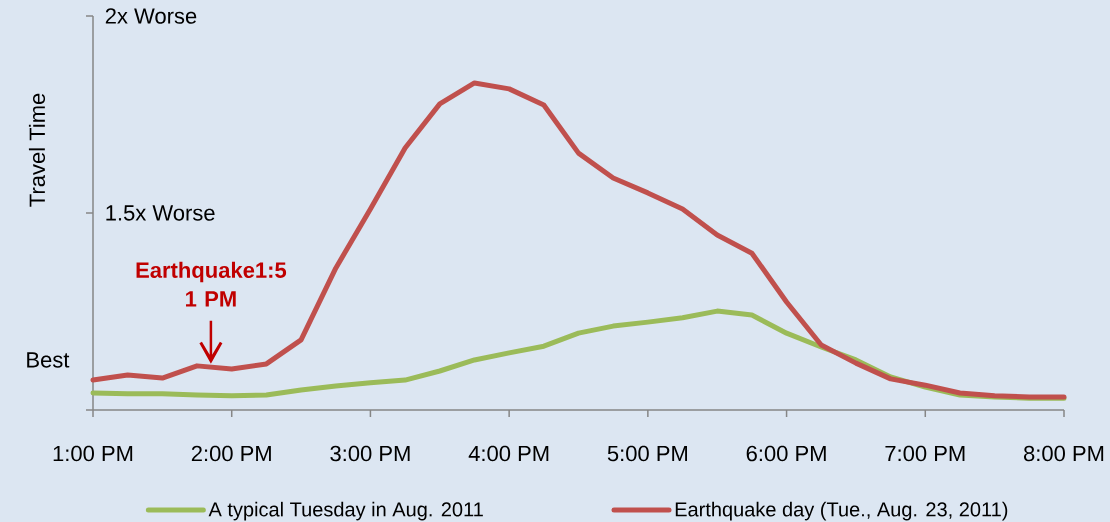 The height and width of the screenshot is (522, 1110). I want to click on x-tick-label: 2:00 PM, so click(231, 453).